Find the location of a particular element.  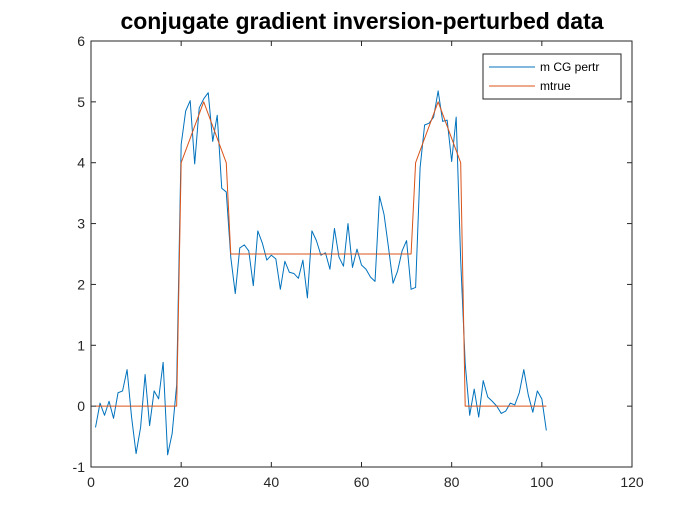

x-tick-label: 100 is located at coordinates (542, 482).